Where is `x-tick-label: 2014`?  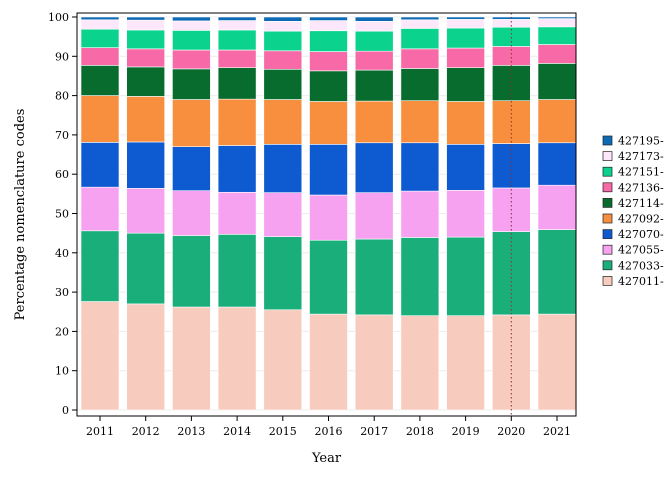
x-tick-label: 2014 is located at coordinates (237, 431).